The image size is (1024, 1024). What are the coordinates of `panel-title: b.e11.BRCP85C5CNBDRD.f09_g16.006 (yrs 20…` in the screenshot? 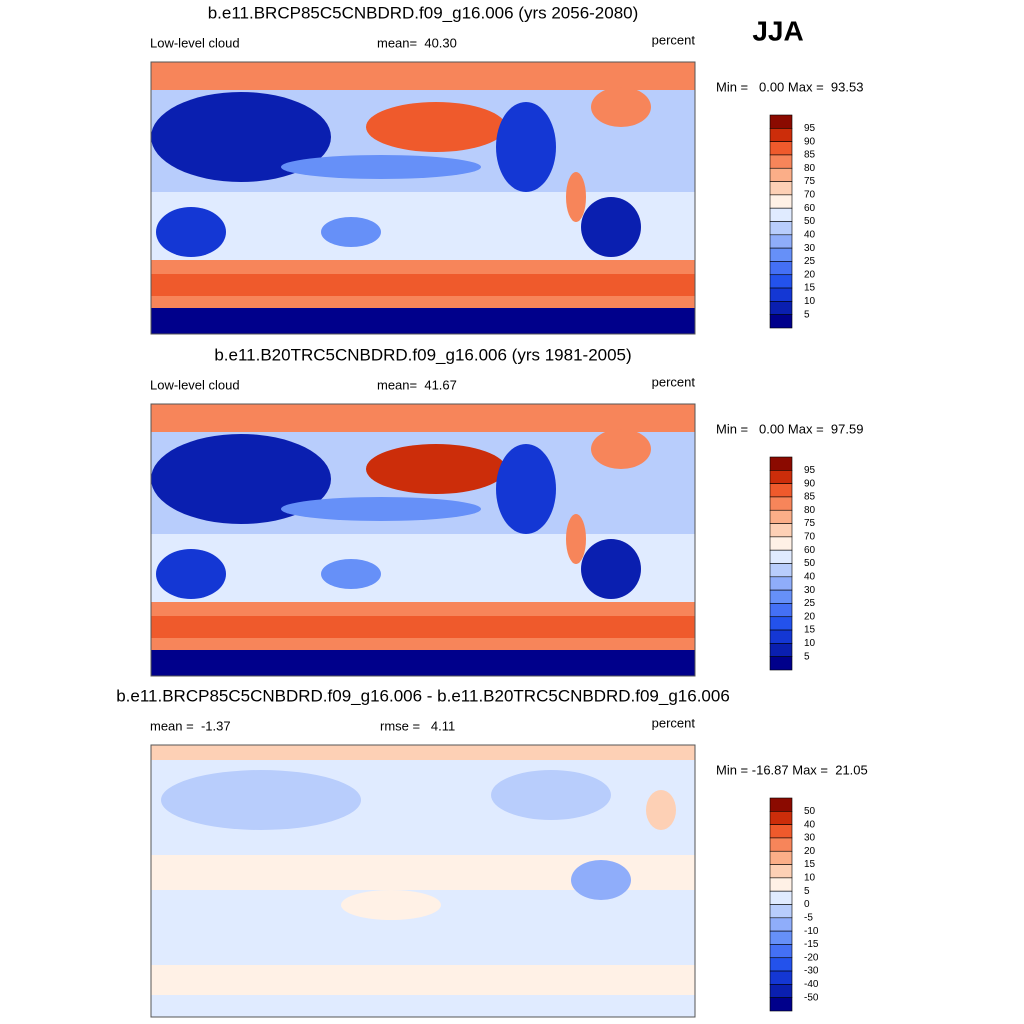 It's located at (423, 12).